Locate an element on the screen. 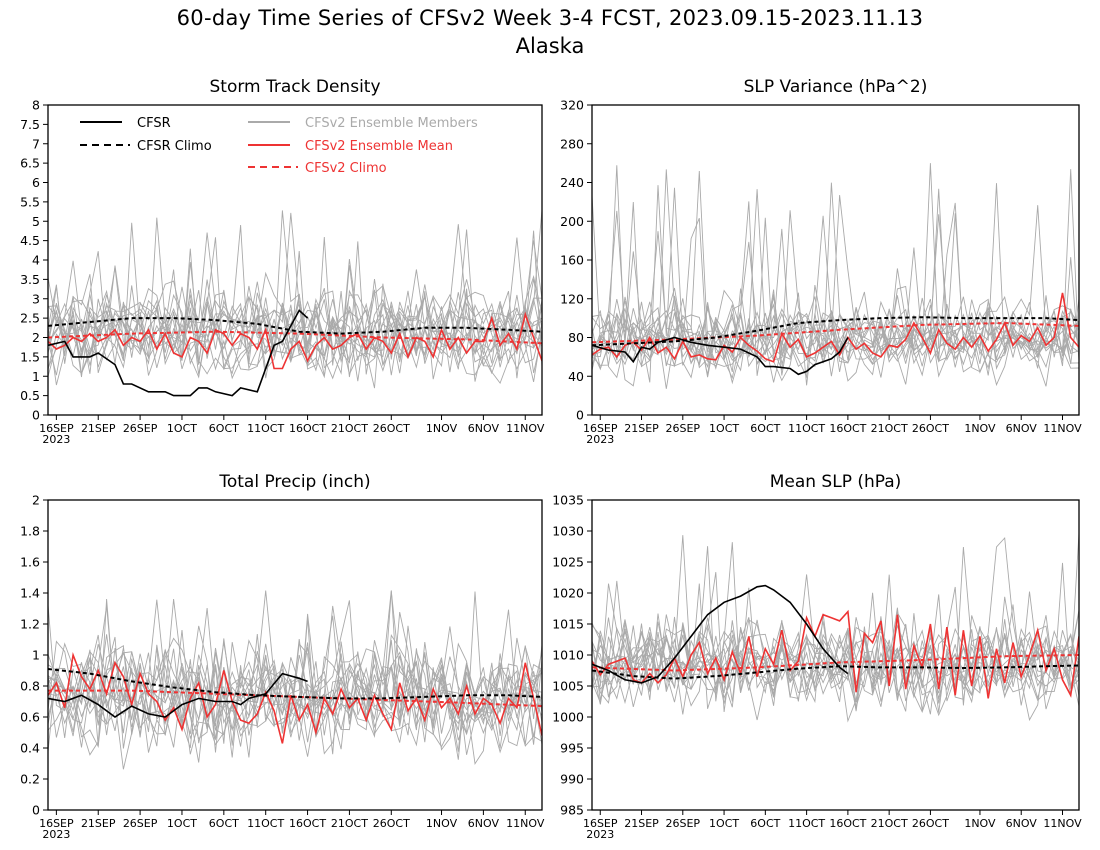 This screenshot has width=1100, height=850. legend-cfsr-climo-label: CFSR Climo is located at coordinates (174, 146).